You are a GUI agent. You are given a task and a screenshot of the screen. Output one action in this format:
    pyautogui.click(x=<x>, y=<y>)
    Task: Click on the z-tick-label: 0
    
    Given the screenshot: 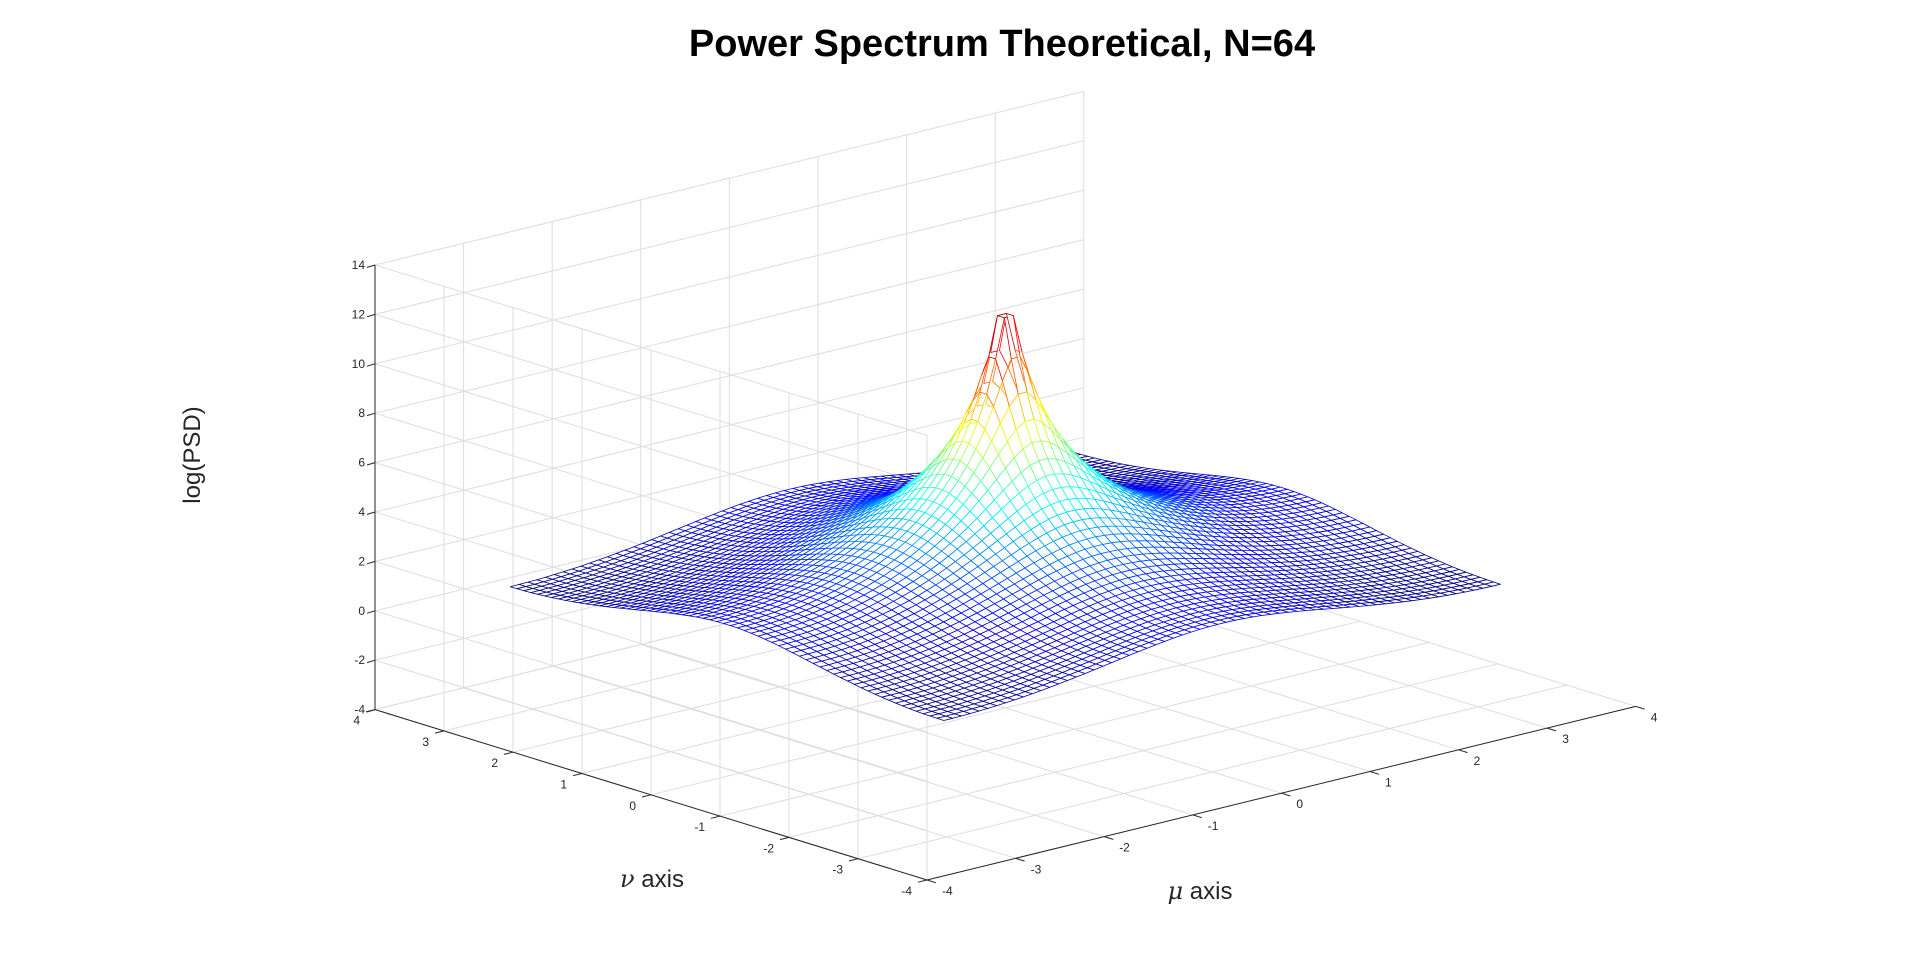 What is the action you would take?
    pyautogui.click(x=361, y=611)
    